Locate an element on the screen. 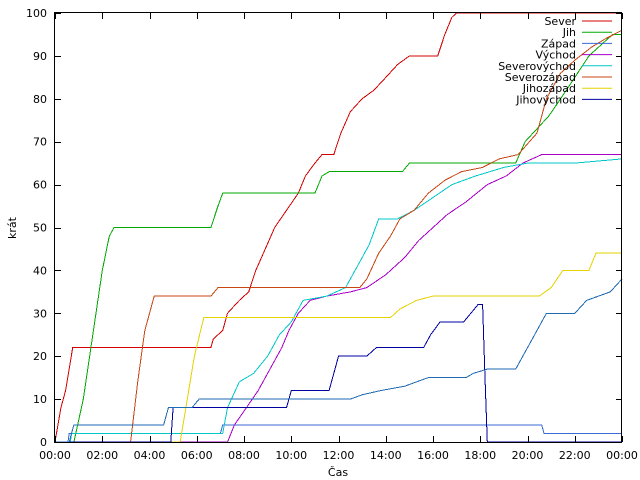 Image resolution: width=640 pixels, height=480 pixels. y-tick-label: 90 is located at coordinates (40, 56).